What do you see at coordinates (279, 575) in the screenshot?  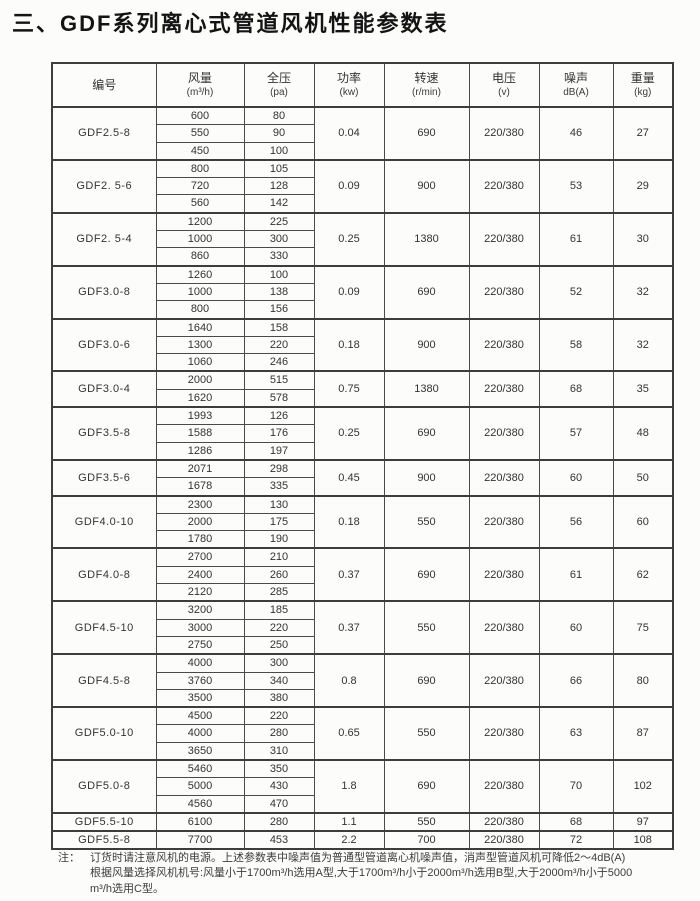 I see `pressure-cell: 260` at bounding box center [279, 575].